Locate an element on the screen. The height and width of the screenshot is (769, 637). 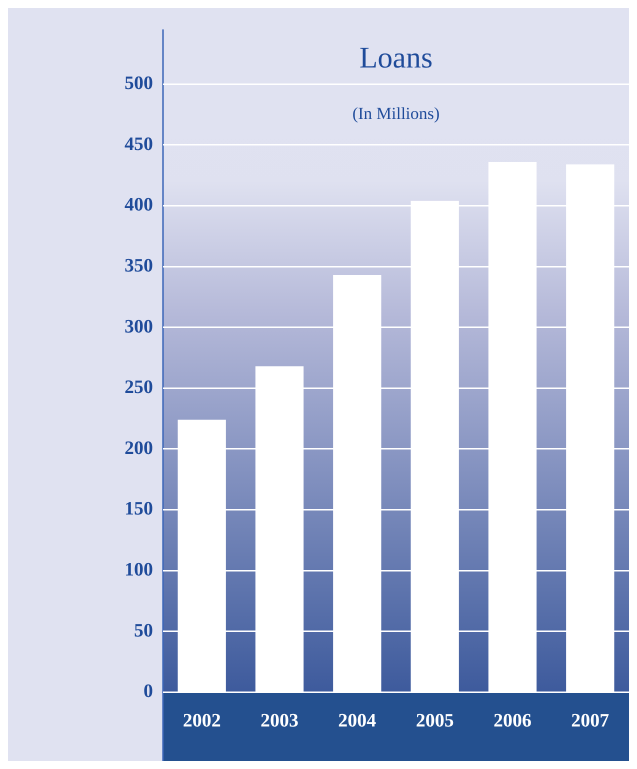
chart-title: Loans is located at coordinates (396, 57).